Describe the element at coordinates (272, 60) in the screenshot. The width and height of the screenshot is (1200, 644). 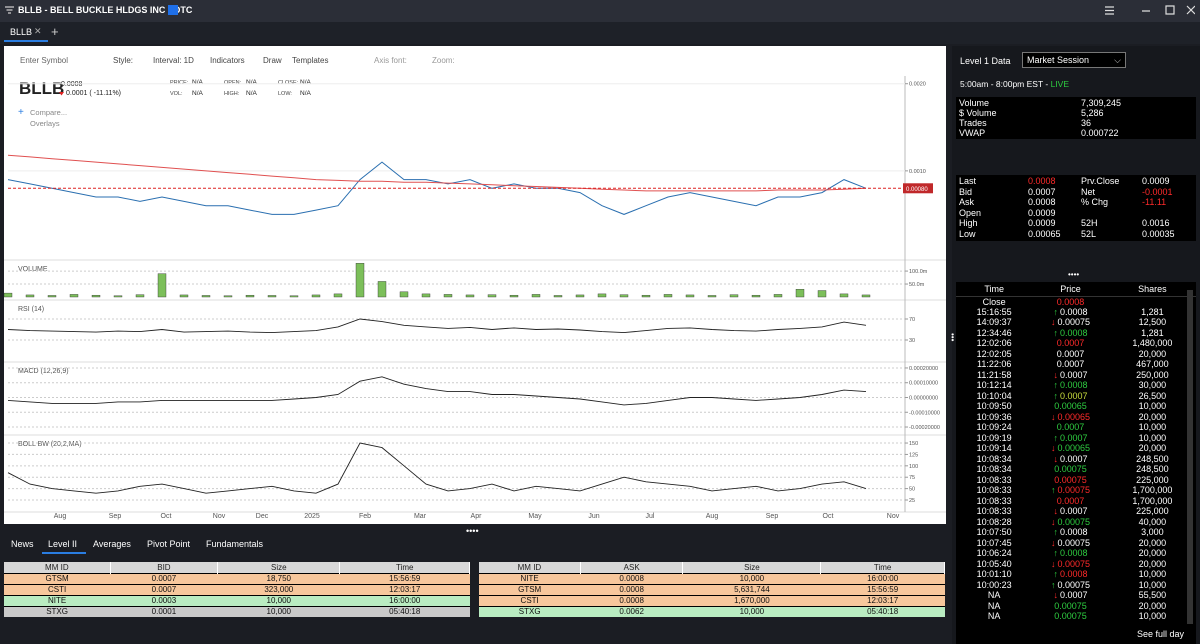
I see `toolbar-item: Draw` at that location.